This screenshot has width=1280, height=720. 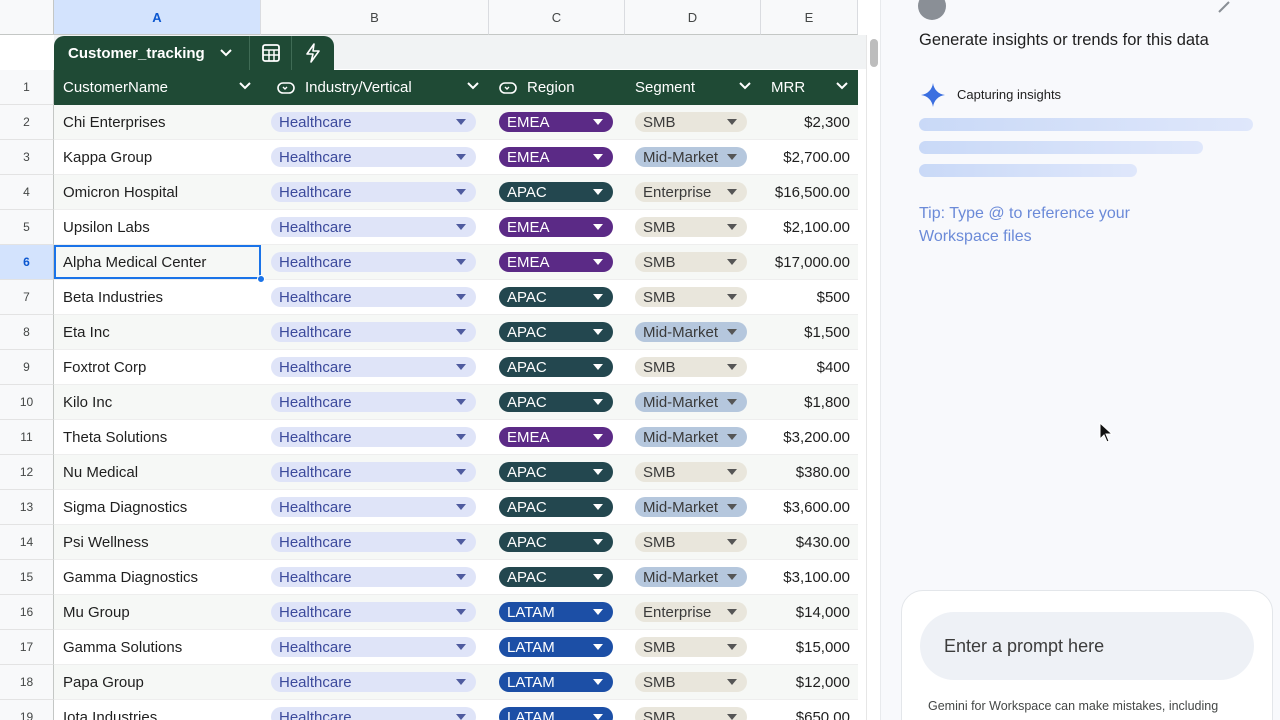 I want to click on mrr-cell: $380.00, so click(x=809, y=472).